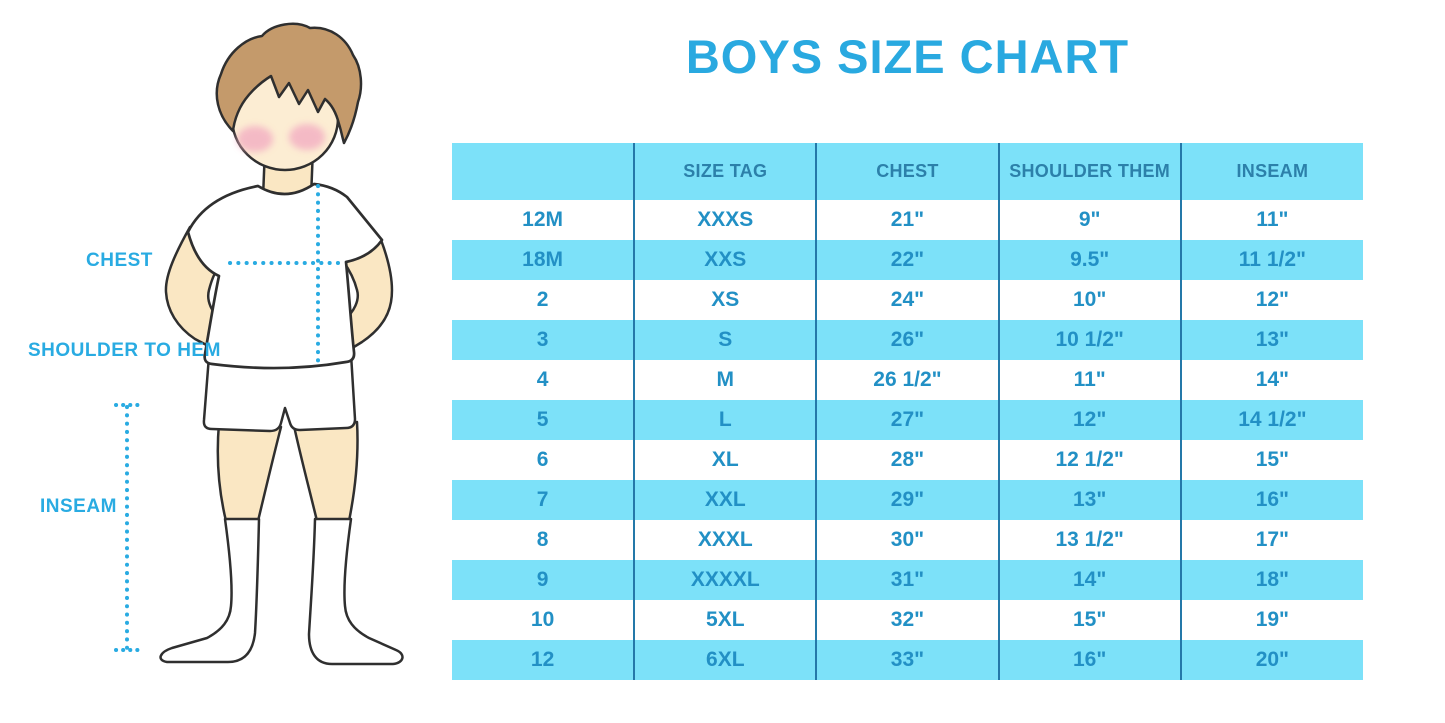 The image size is (1445, 723). Describe the element at coordinates (725, 220) in the screenshot. I see `table-cell: XXXS` at that location.